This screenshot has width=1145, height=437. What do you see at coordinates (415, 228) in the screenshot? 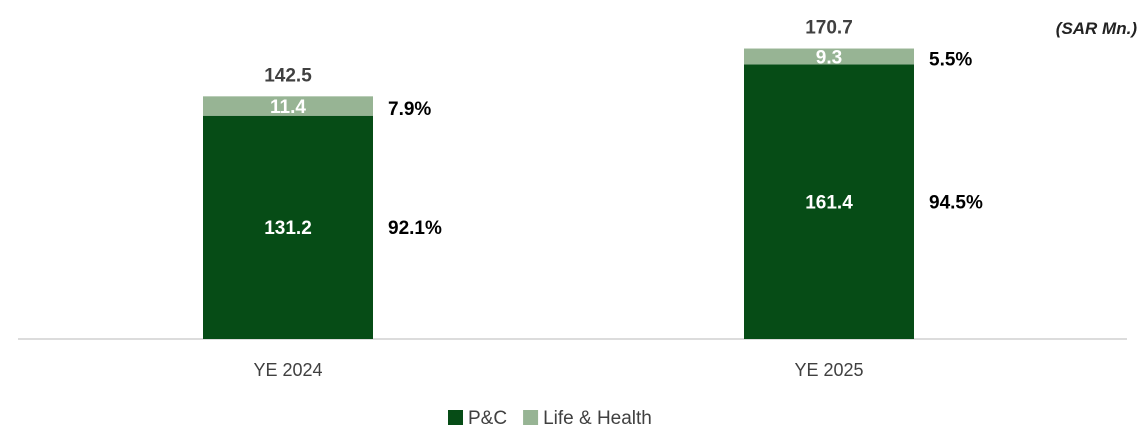
I see `share-label-pc: 92.1%` at bounding box center [415, 228].